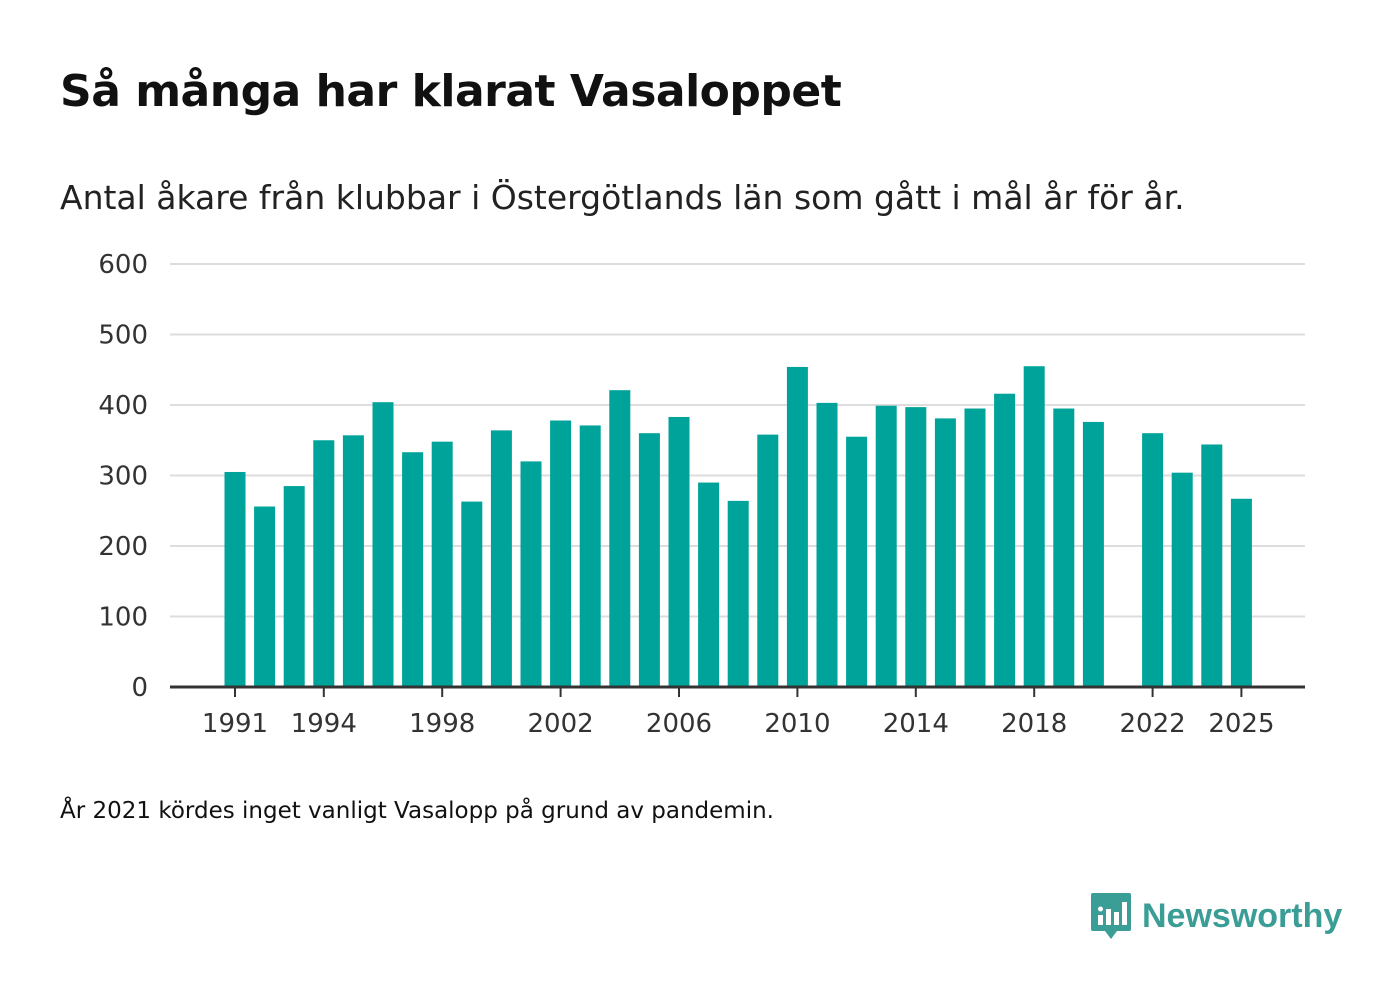 The image size is (1400, 1000). What do you see at coordinates (1242, 915) in the screenshot?
I see `brand-name: Newsworthy` at bounding box center [1242, 915].